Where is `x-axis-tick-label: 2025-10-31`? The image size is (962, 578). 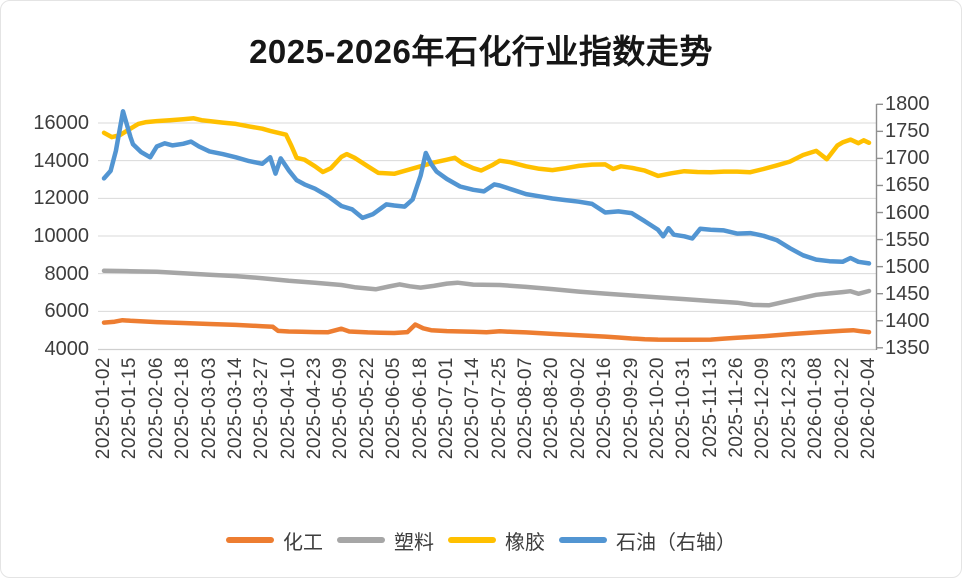 x-axis-tick-label: 2025-10-31 is located at coordinates (684, 408).